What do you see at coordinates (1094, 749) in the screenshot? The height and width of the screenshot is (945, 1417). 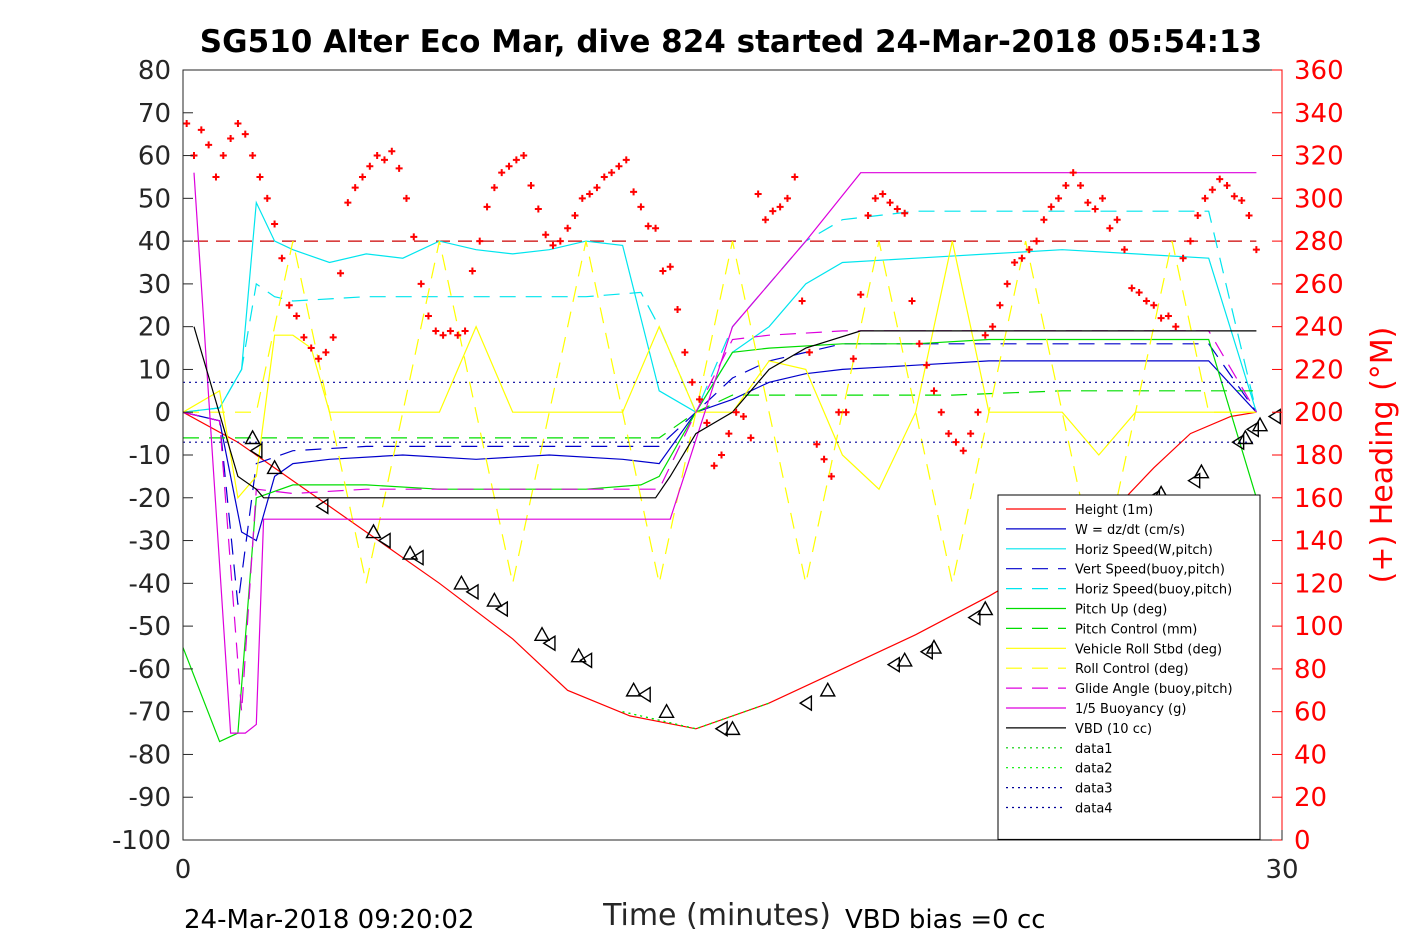 I see `legend-entry: data1` at bounding box center [1094, 749].